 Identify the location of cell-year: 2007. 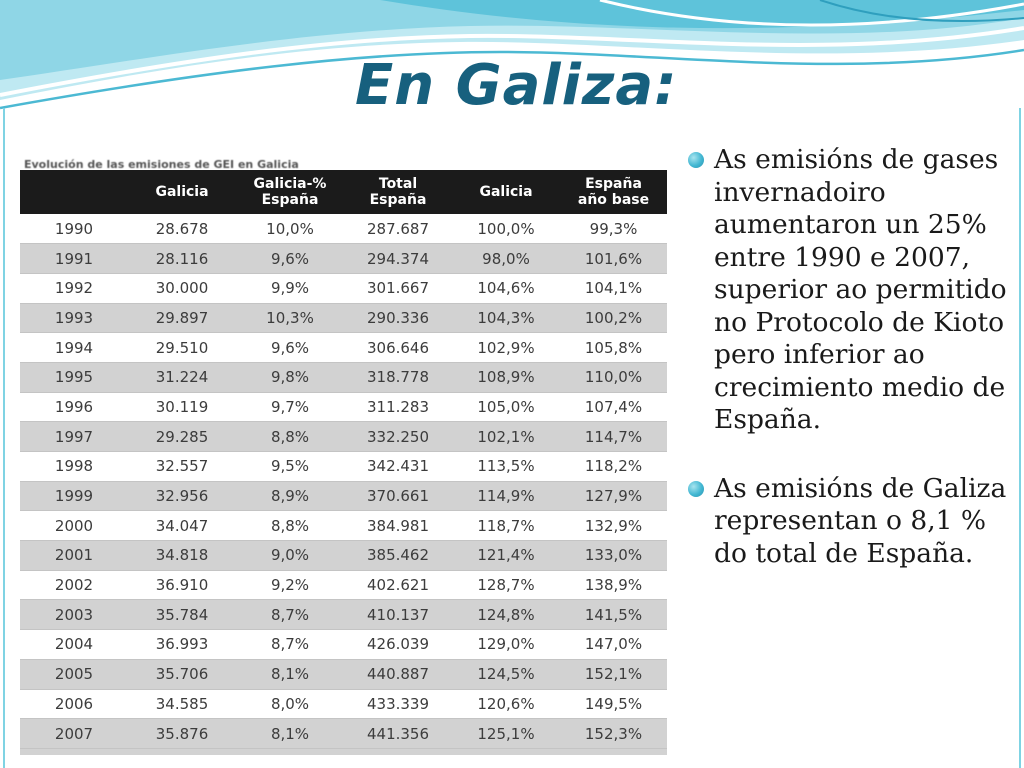
(74, 734).